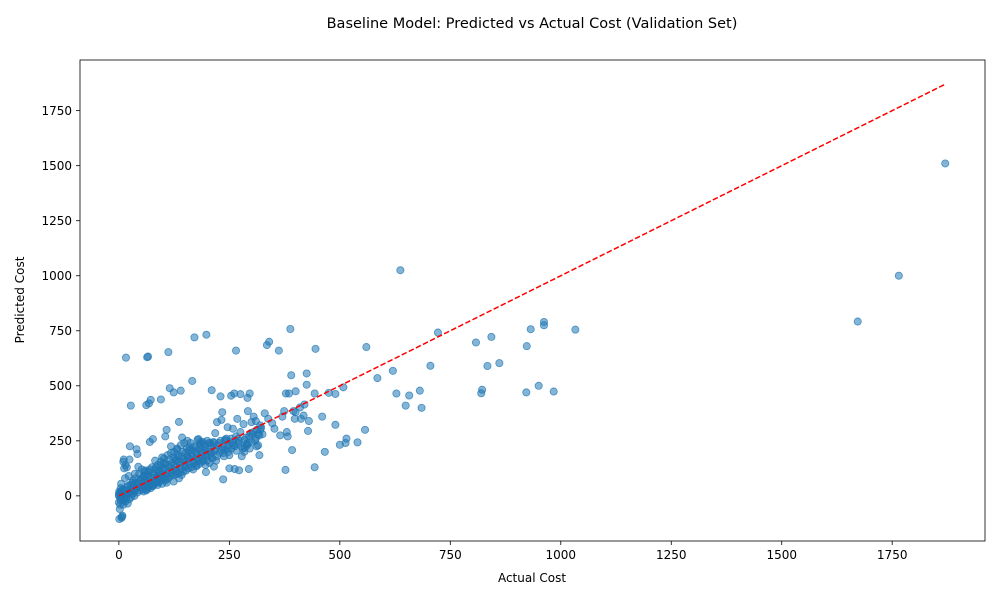 The height and width of the screenshot is (600, 1000). Describe the element at coordinates (450, 555) in the screenshot. I see `x-tick-label: 750` at that location.